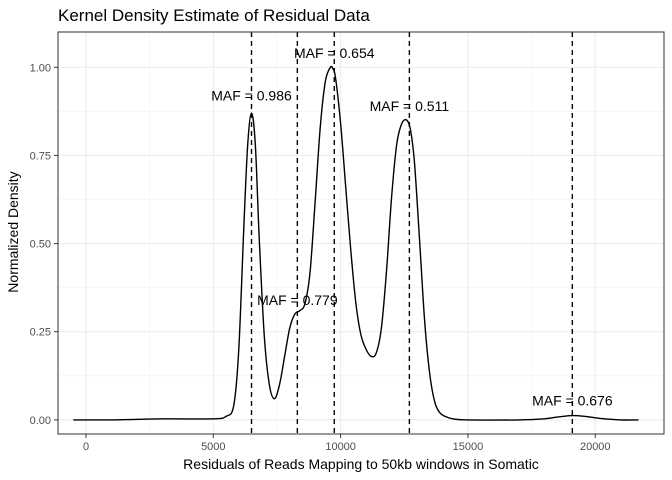  I want to click on y-tick-label: 0.25, so click(40, 333).